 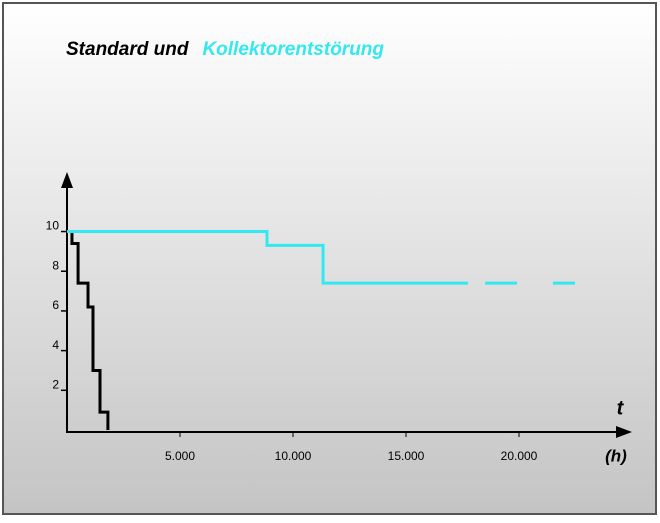 I want to click on y-tick-label: 8, so click(x=55, y=265).